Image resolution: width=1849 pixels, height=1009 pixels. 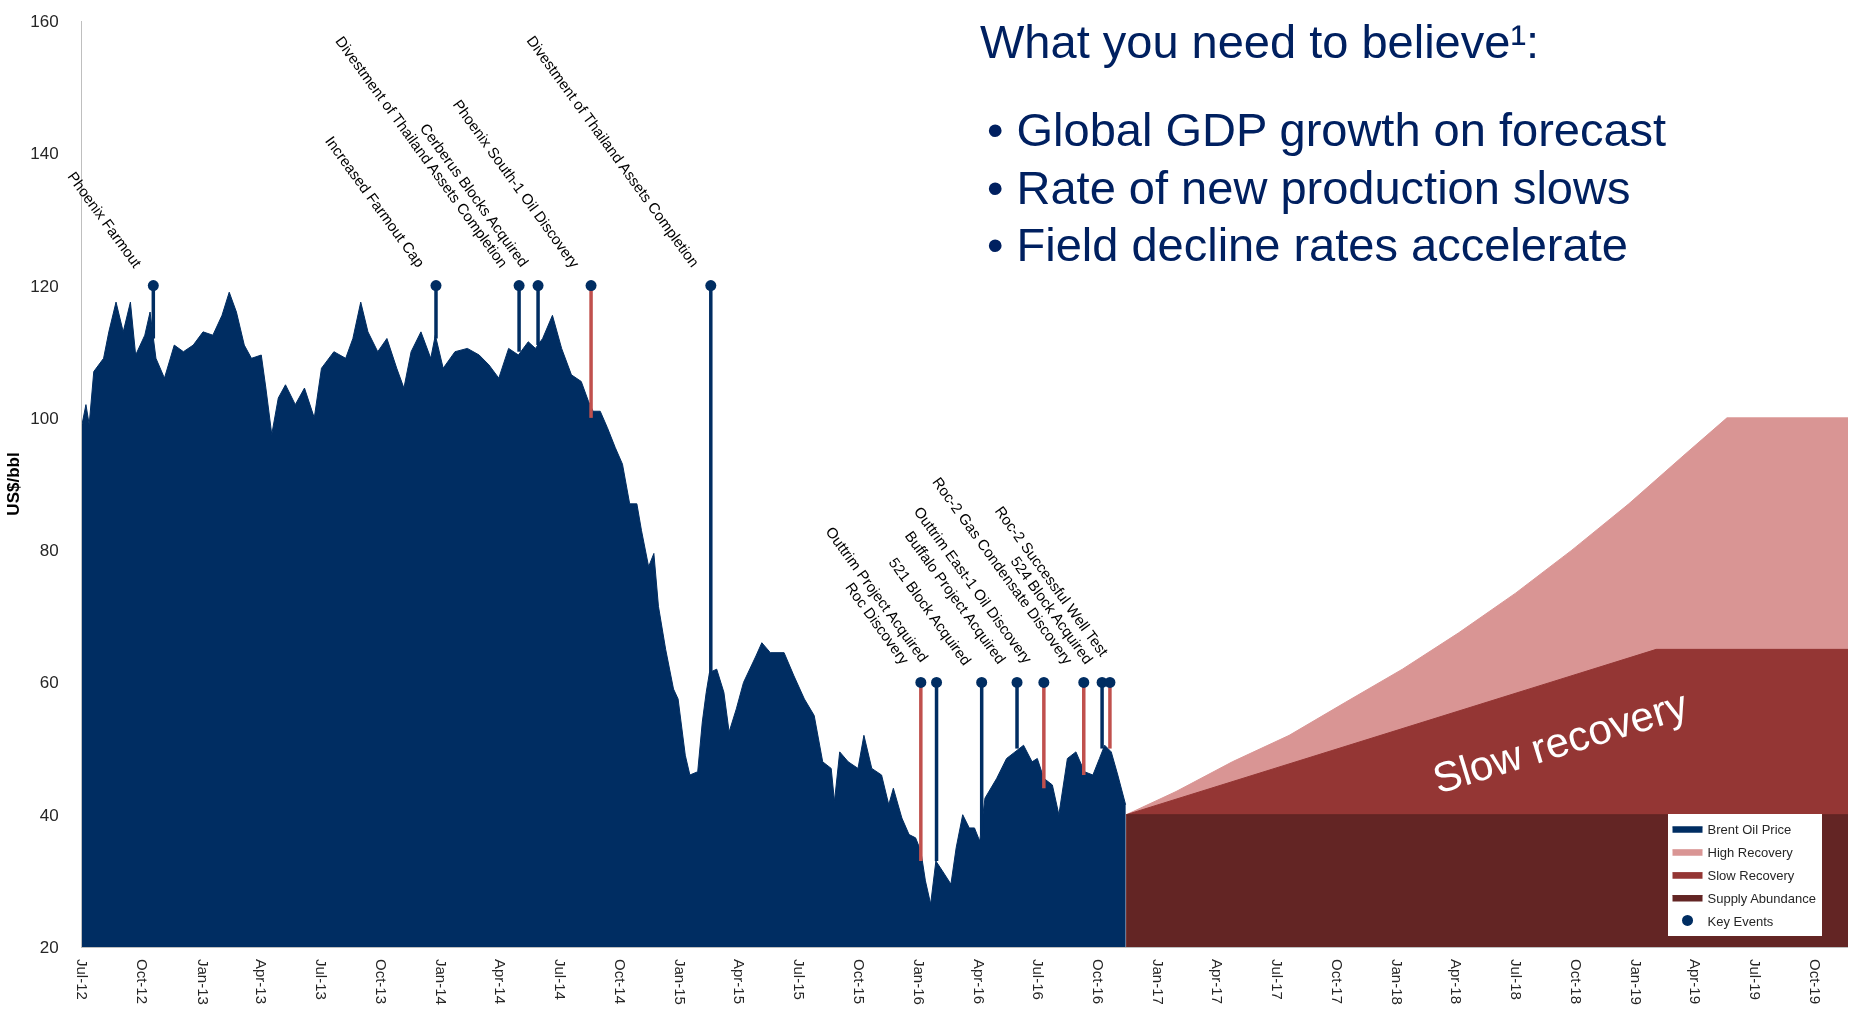 I want to click on x-tick-label: Oct-14, so click(x=620, y=982).